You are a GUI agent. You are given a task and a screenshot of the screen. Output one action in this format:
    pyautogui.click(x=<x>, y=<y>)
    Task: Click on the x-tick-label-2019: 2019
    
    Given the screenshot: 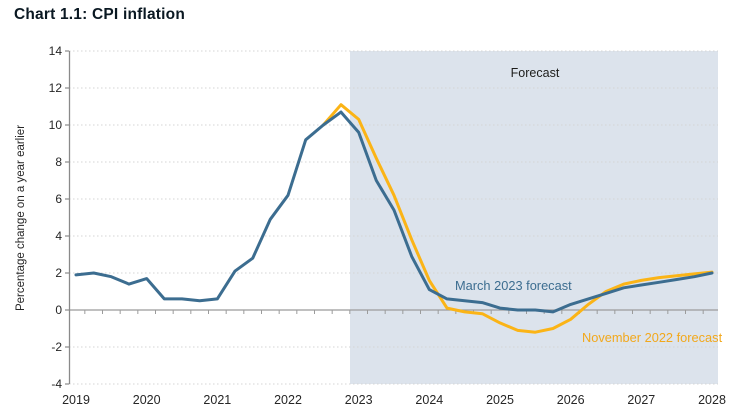 What is the action you would take?
    pyautogui.click(x=76, y=400)
    